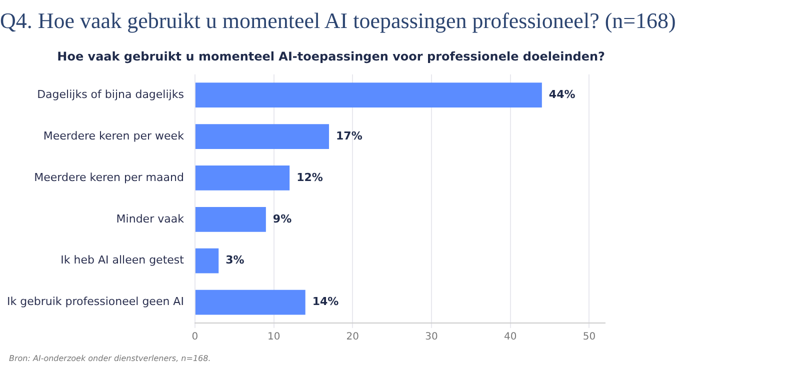 The height and width of the screenshot is (368, 794). Describe the element at coordinates (331, 56) in the screenshot. I see `chart-subtitle: Hoe vaak gebruikt u momenteel AI-toepassingen voor professionele doeleinden?` at that location.